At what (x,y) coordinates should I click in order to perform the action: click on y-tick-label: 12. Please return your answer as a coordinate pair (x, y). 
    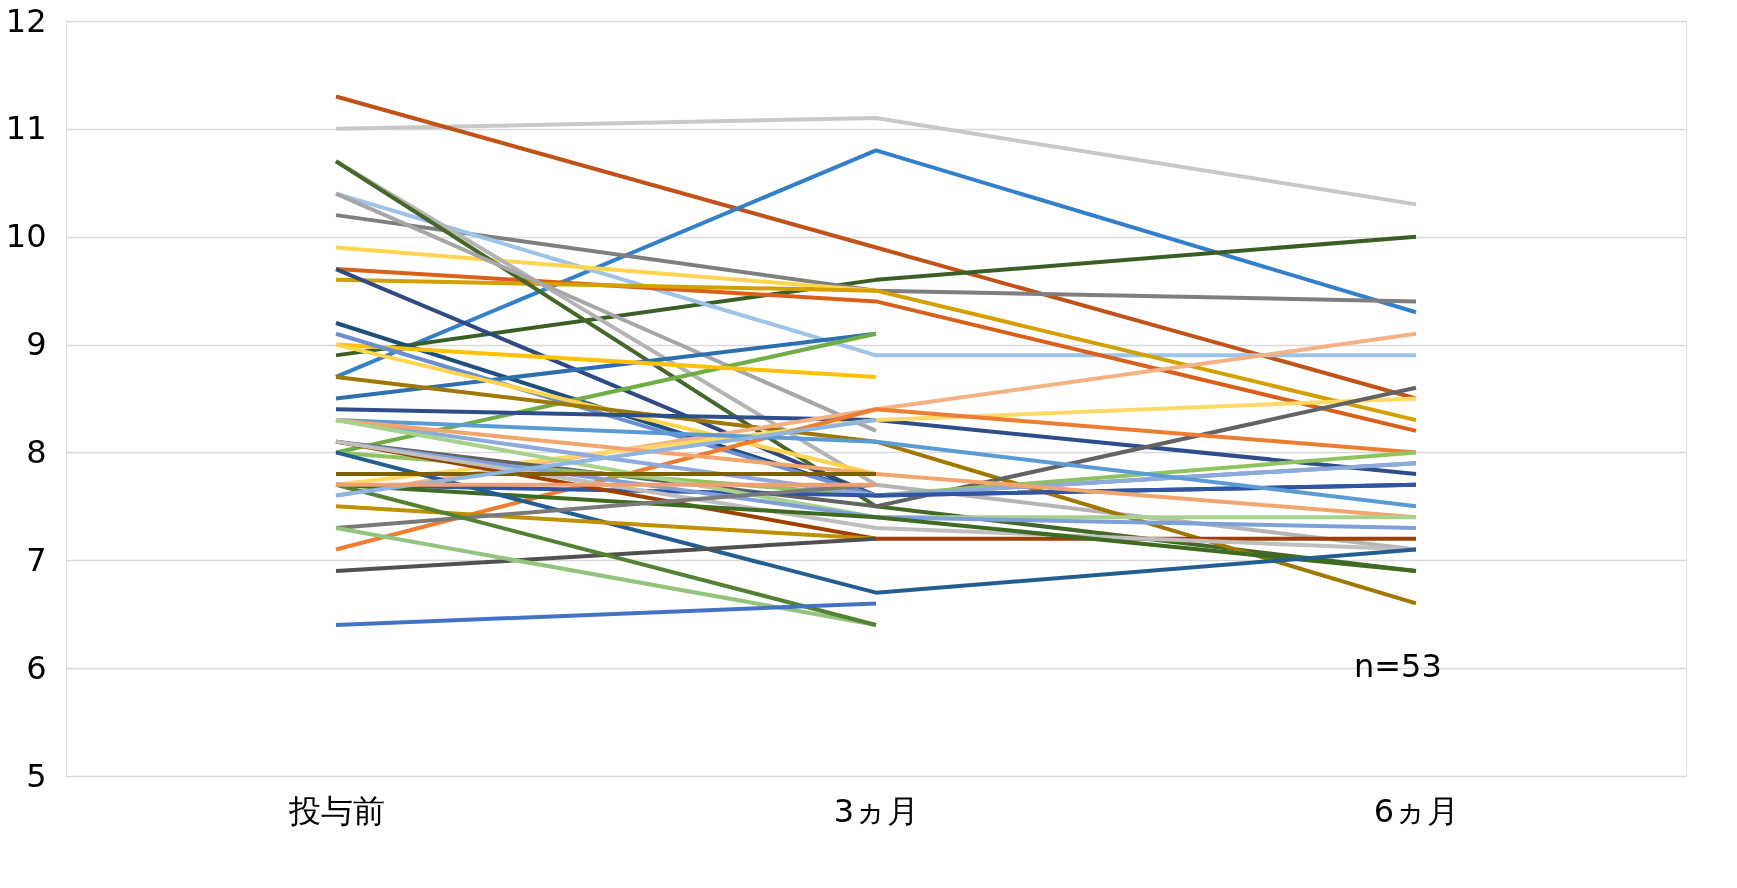
    Looking at the image, I should click on (26, 20).